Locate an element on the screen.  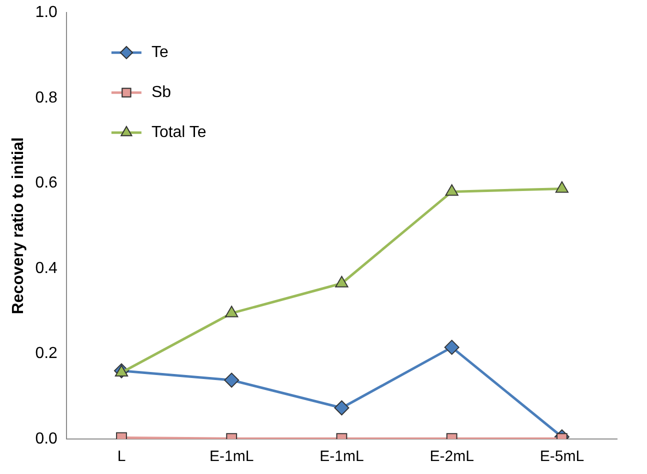
y-axis-title: Recovery ratio to initial is located at coordinates (19, 225).